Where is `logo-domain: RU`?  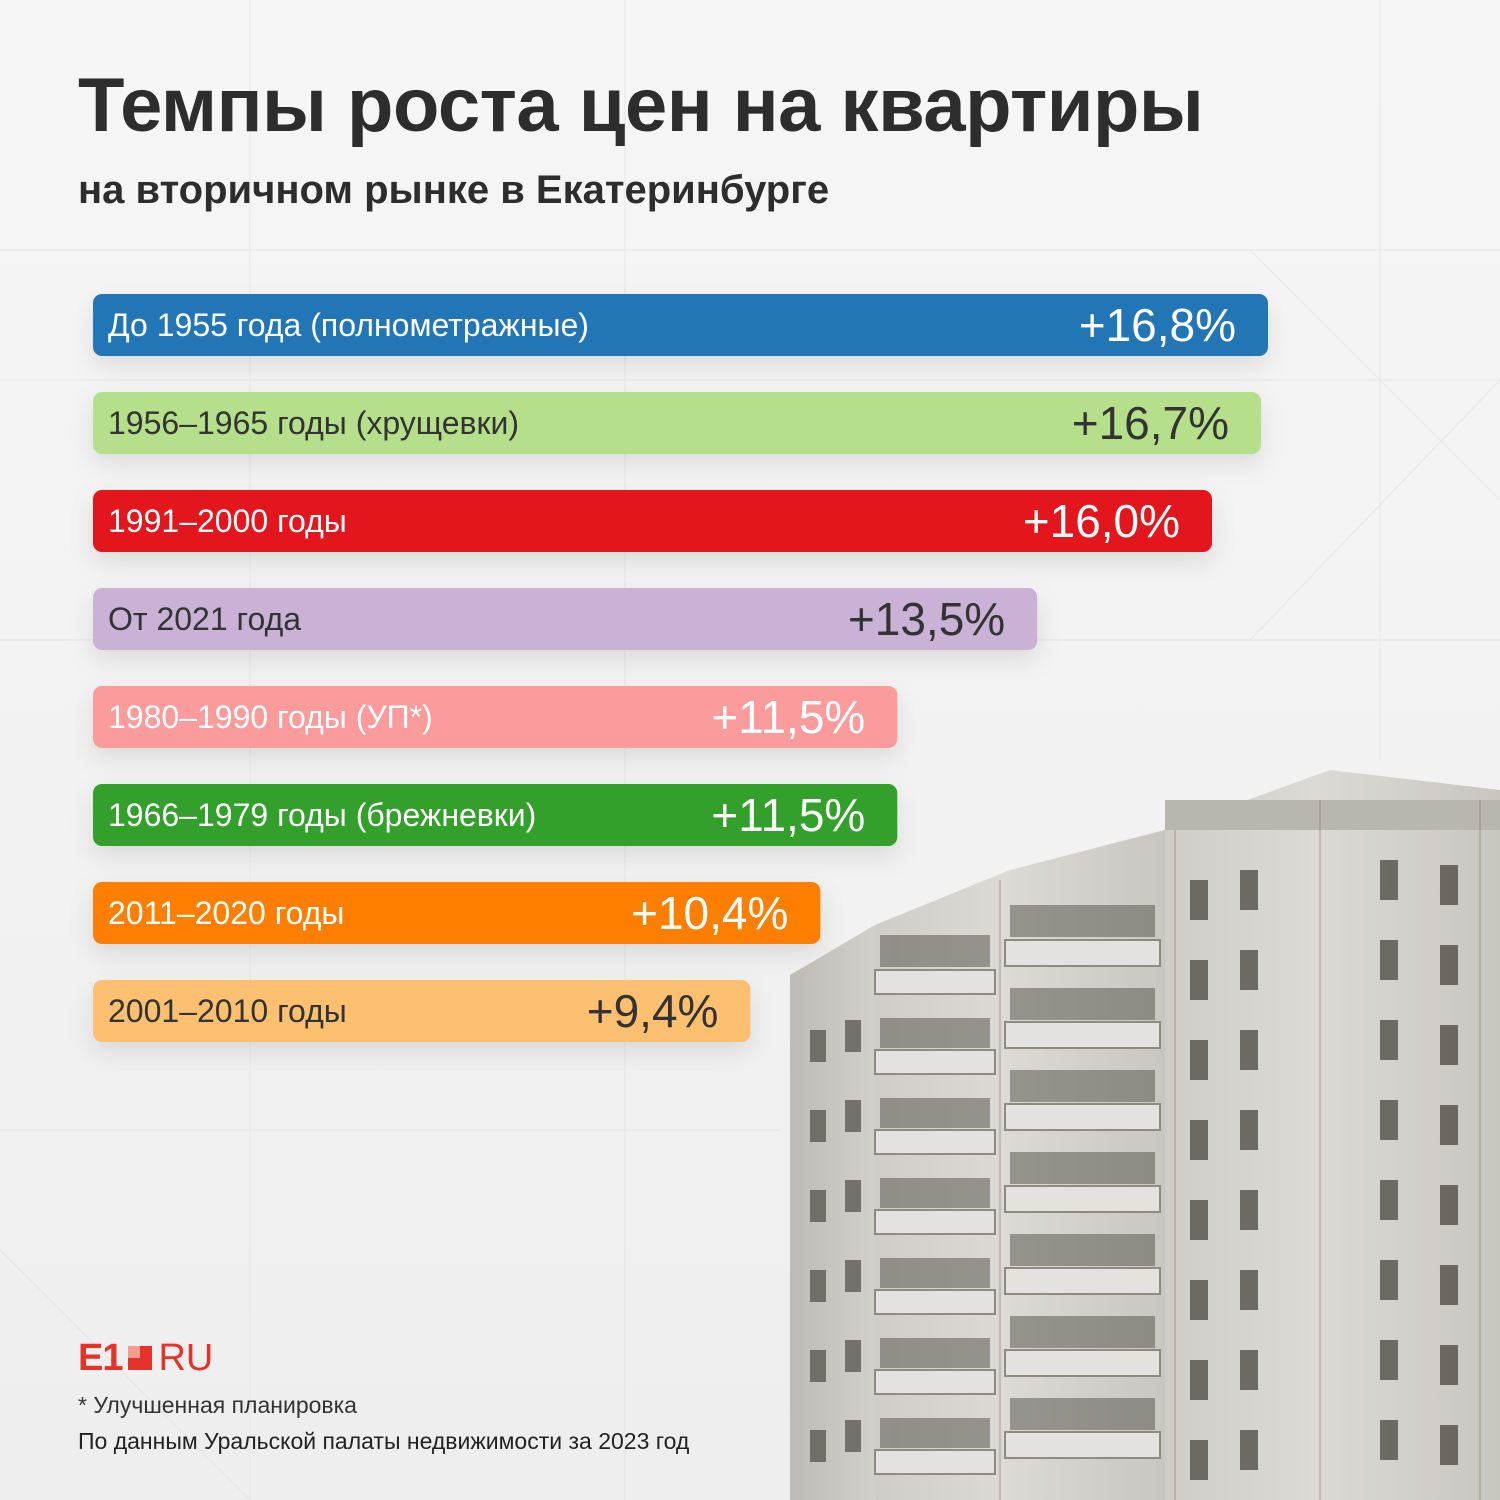 logo-domain: RU is located at coordinates (186, 1357).